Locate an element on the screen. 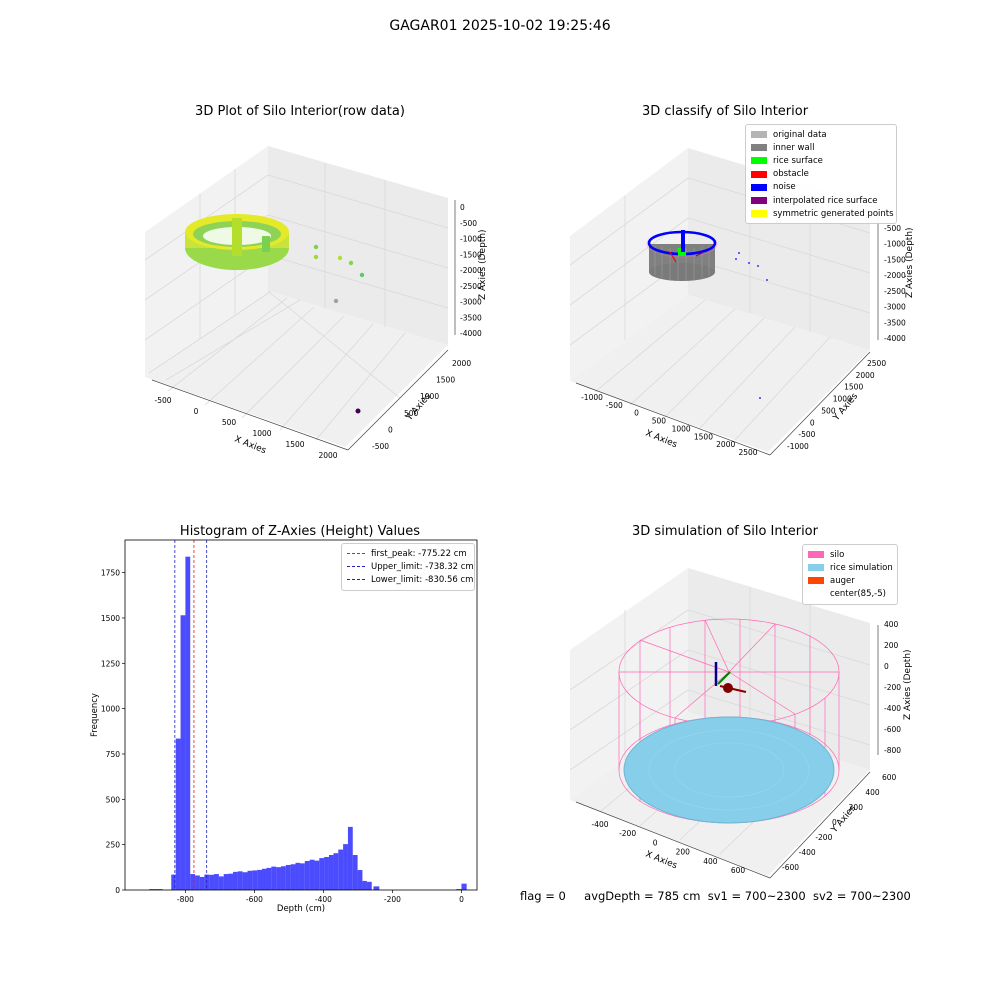 This screenshot has width=1000, height=1000. legend-item-inner-wall: inner wall is located at coordinates (821, 147).